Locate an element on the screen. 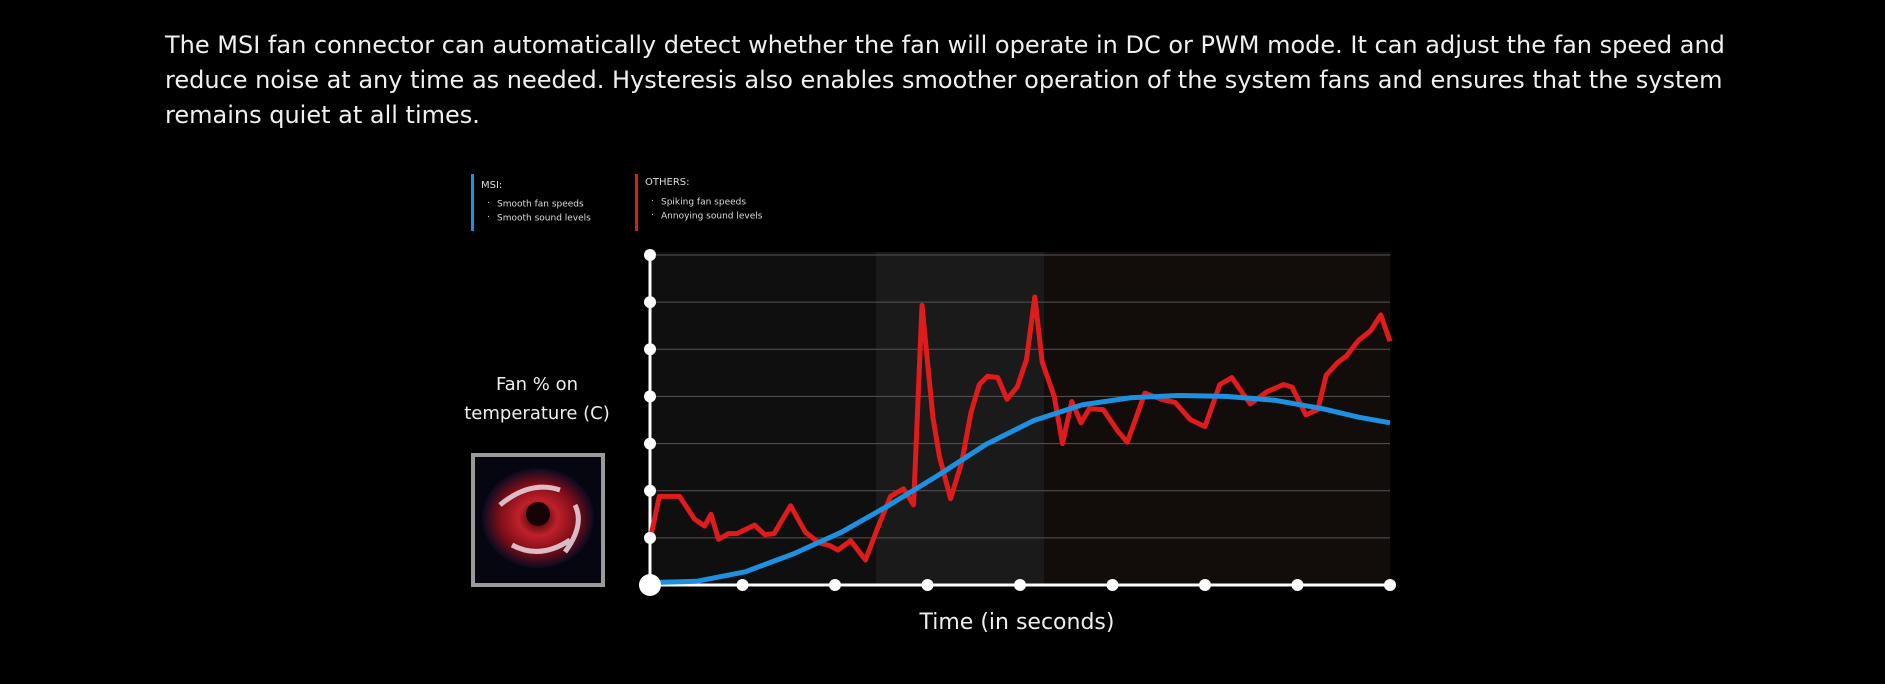  fan-image is located at coordinates (538, 520).